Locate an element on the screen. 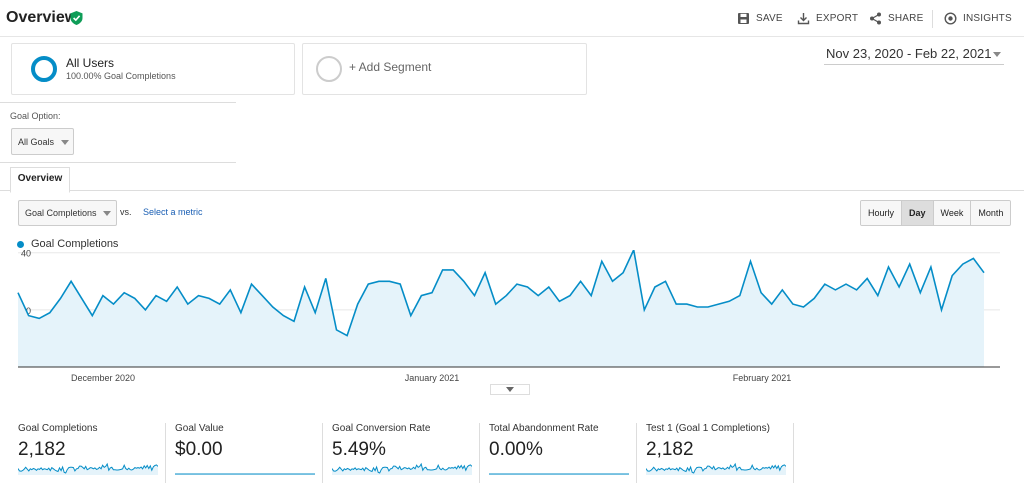 The height and width of the screenshot is (501, 1024). insights-icon is located at coordinates (950, 18).